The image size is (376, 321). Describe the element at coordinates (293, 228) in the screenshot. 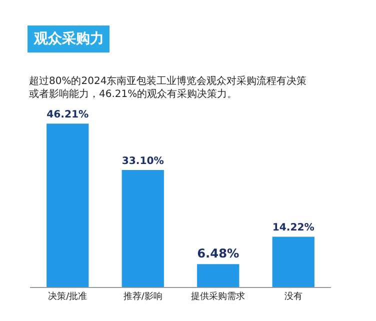

I see `data-label: 14.22%` at that location.